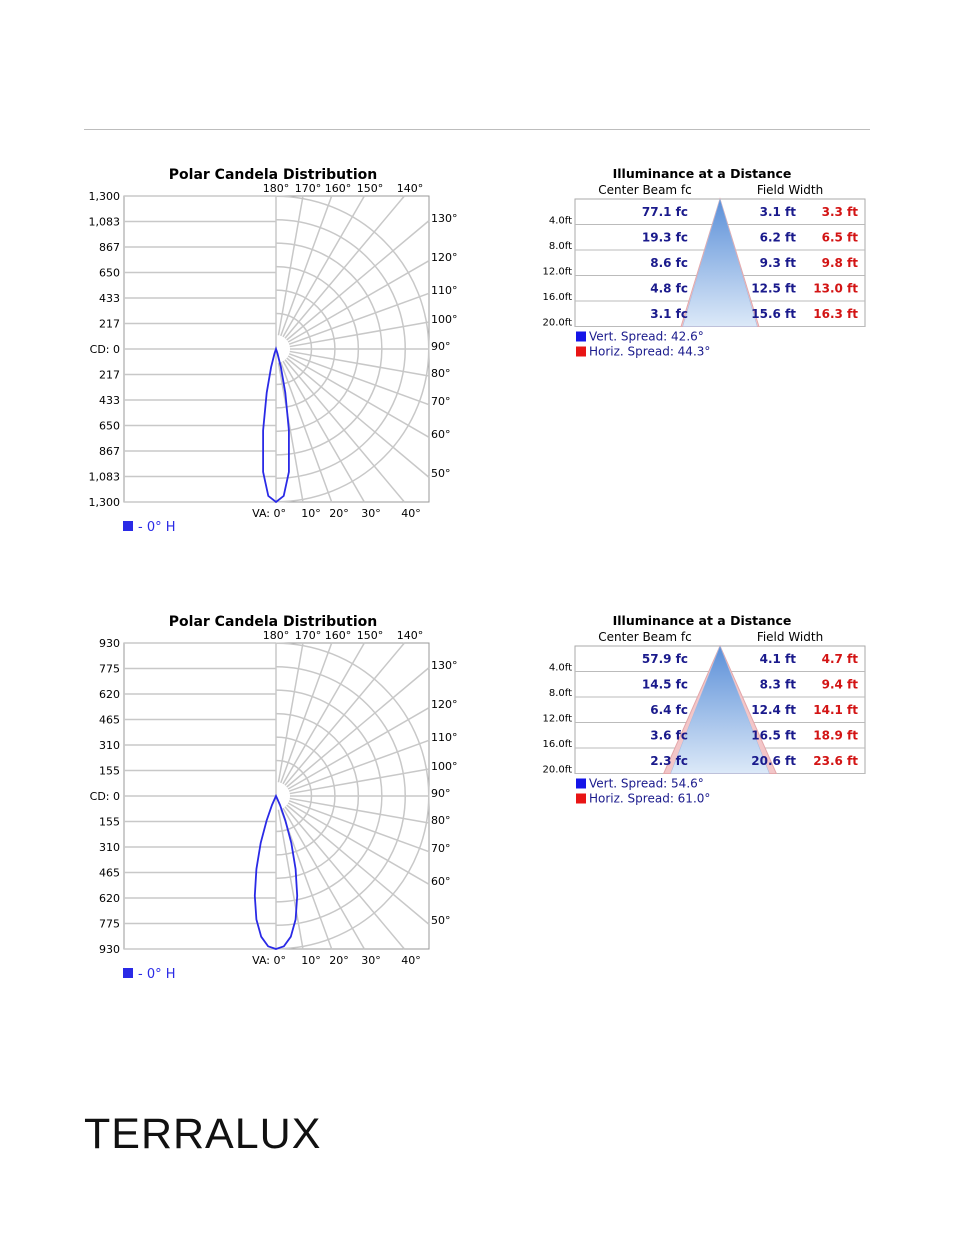  Describe the element at coordinates (840, 685) in the screenshot. I see `horiz-field-width: 9.4 ft` at that location.